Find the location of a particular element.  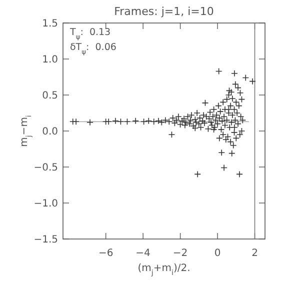

y-tick-label: −1.5 is located at coordinates (46, 240).